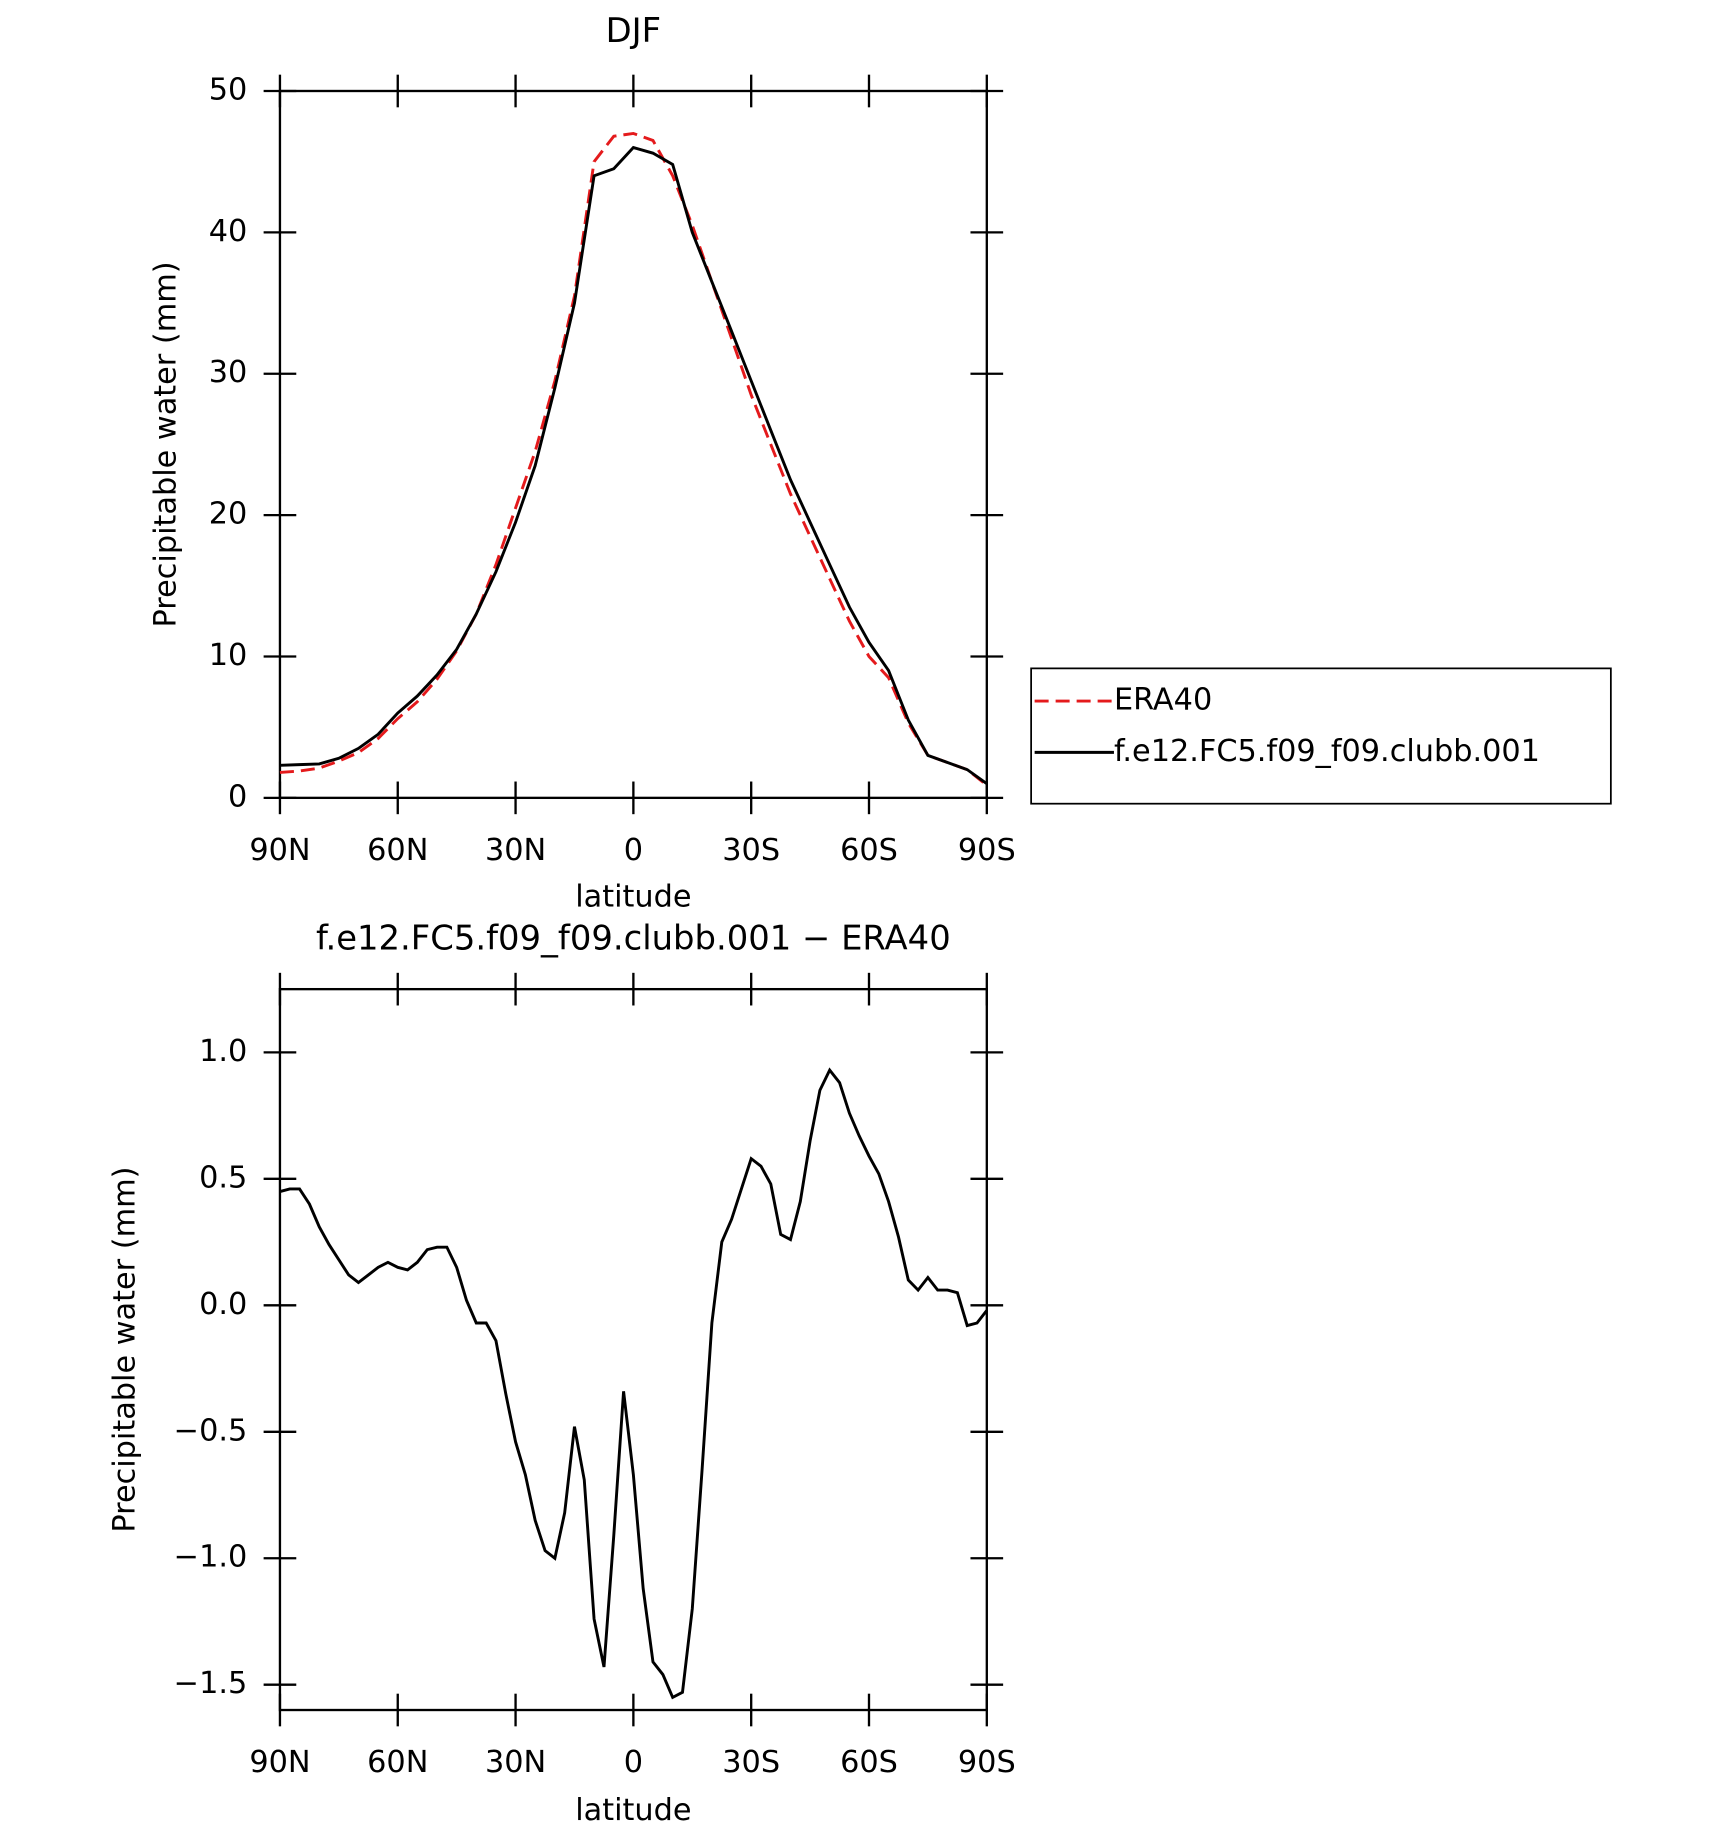 The height and width of the screenshot is (1822, 1710). I want to click on y-tick-label: 0, so click(237, 796).